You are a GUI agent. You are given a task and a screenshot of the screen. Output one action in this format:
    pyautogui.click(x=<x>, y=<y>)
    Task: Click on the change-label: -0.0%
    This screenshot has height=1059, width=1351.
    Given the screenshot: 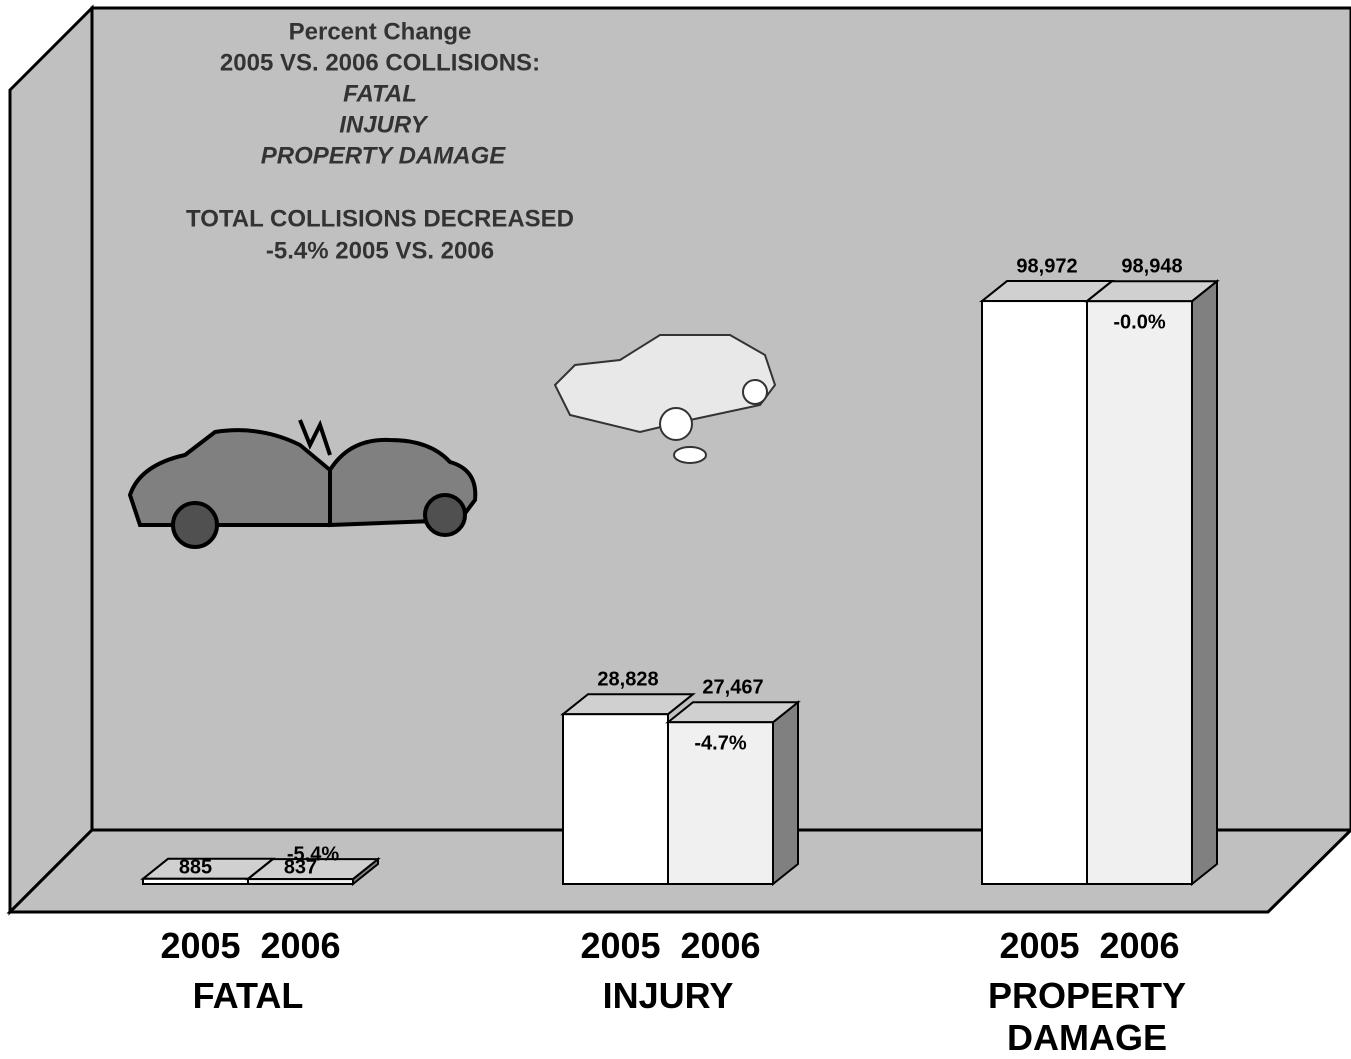 What is the action you would take?
    pyautogui.click(x=1139, y=322)
    